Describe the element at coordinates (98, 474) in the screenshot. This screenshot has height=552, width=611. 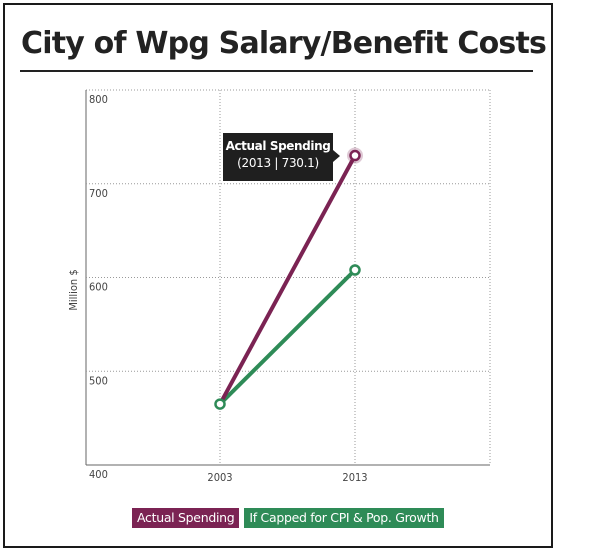
I see `y-tick-label: 400` at that location.